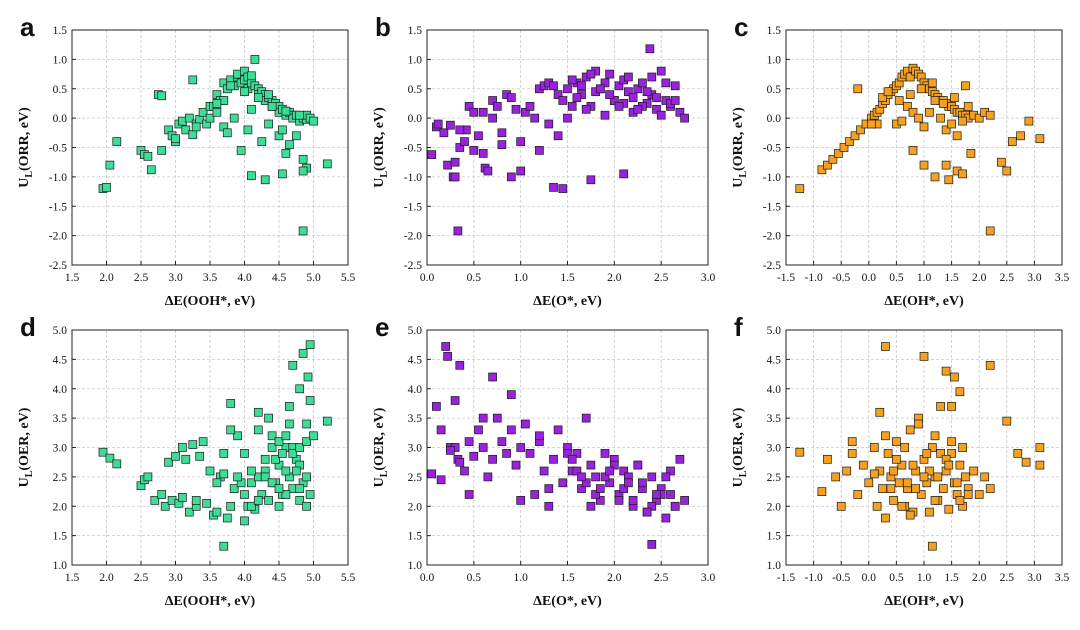 The height and width of the screenshot is (630, 1080). What do you see at coordinates (772, 266) in the screenshot?
I see `y-tick-label: -2.5` at bounding box center [772, 266].